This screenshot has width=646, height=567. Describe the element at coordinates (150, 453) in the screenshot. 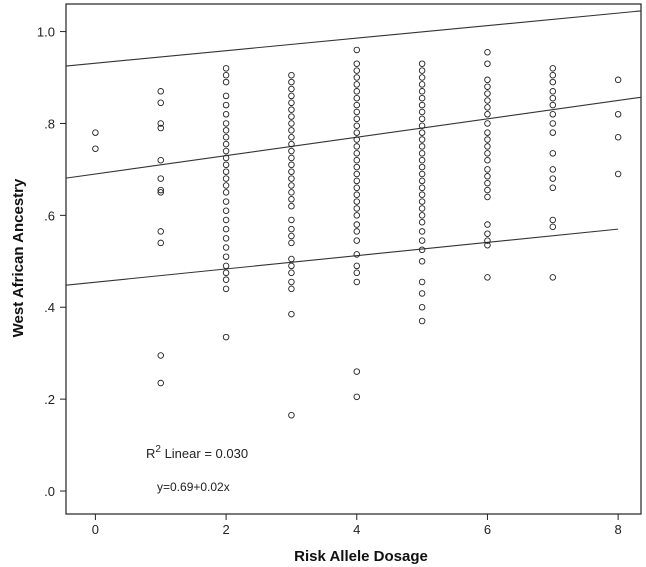

I see `r-squared-base: R` at that location.